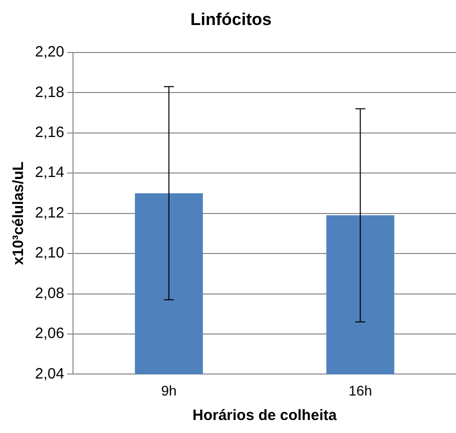 The height and width of the screenshot is (433, 456). Describe the element at coordinates (49, 373) in the screenshot. I see `y-tick-label: 2,04` at that location.